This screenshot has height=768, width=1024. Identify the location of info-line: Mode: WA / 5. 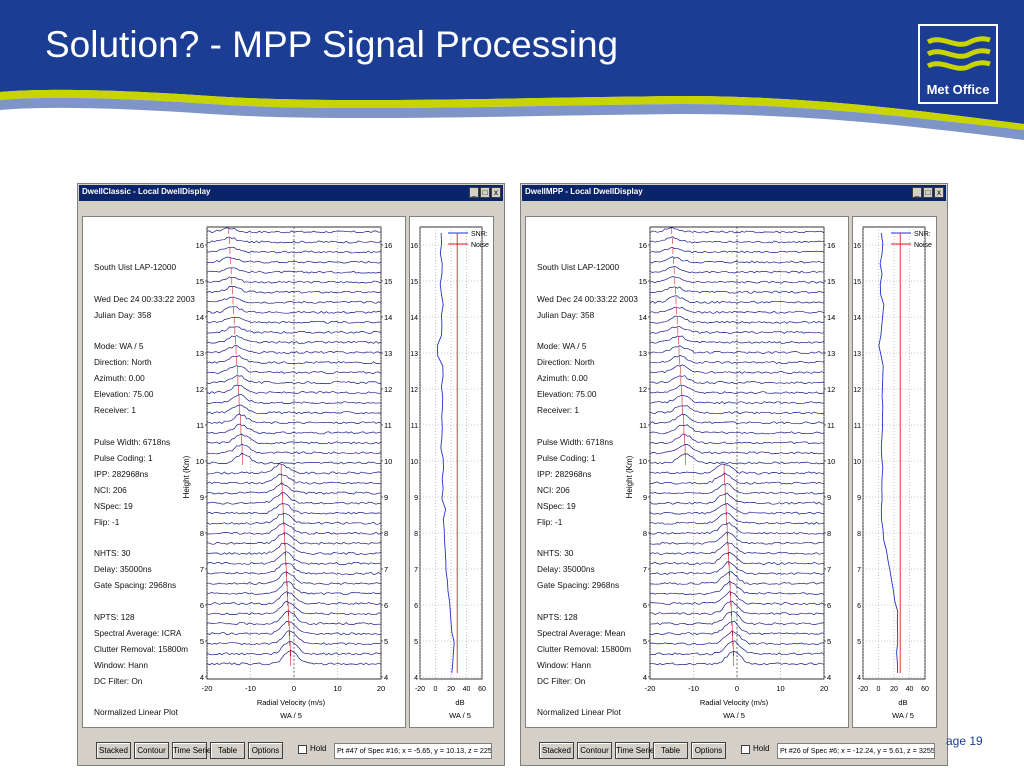
(119, 346).